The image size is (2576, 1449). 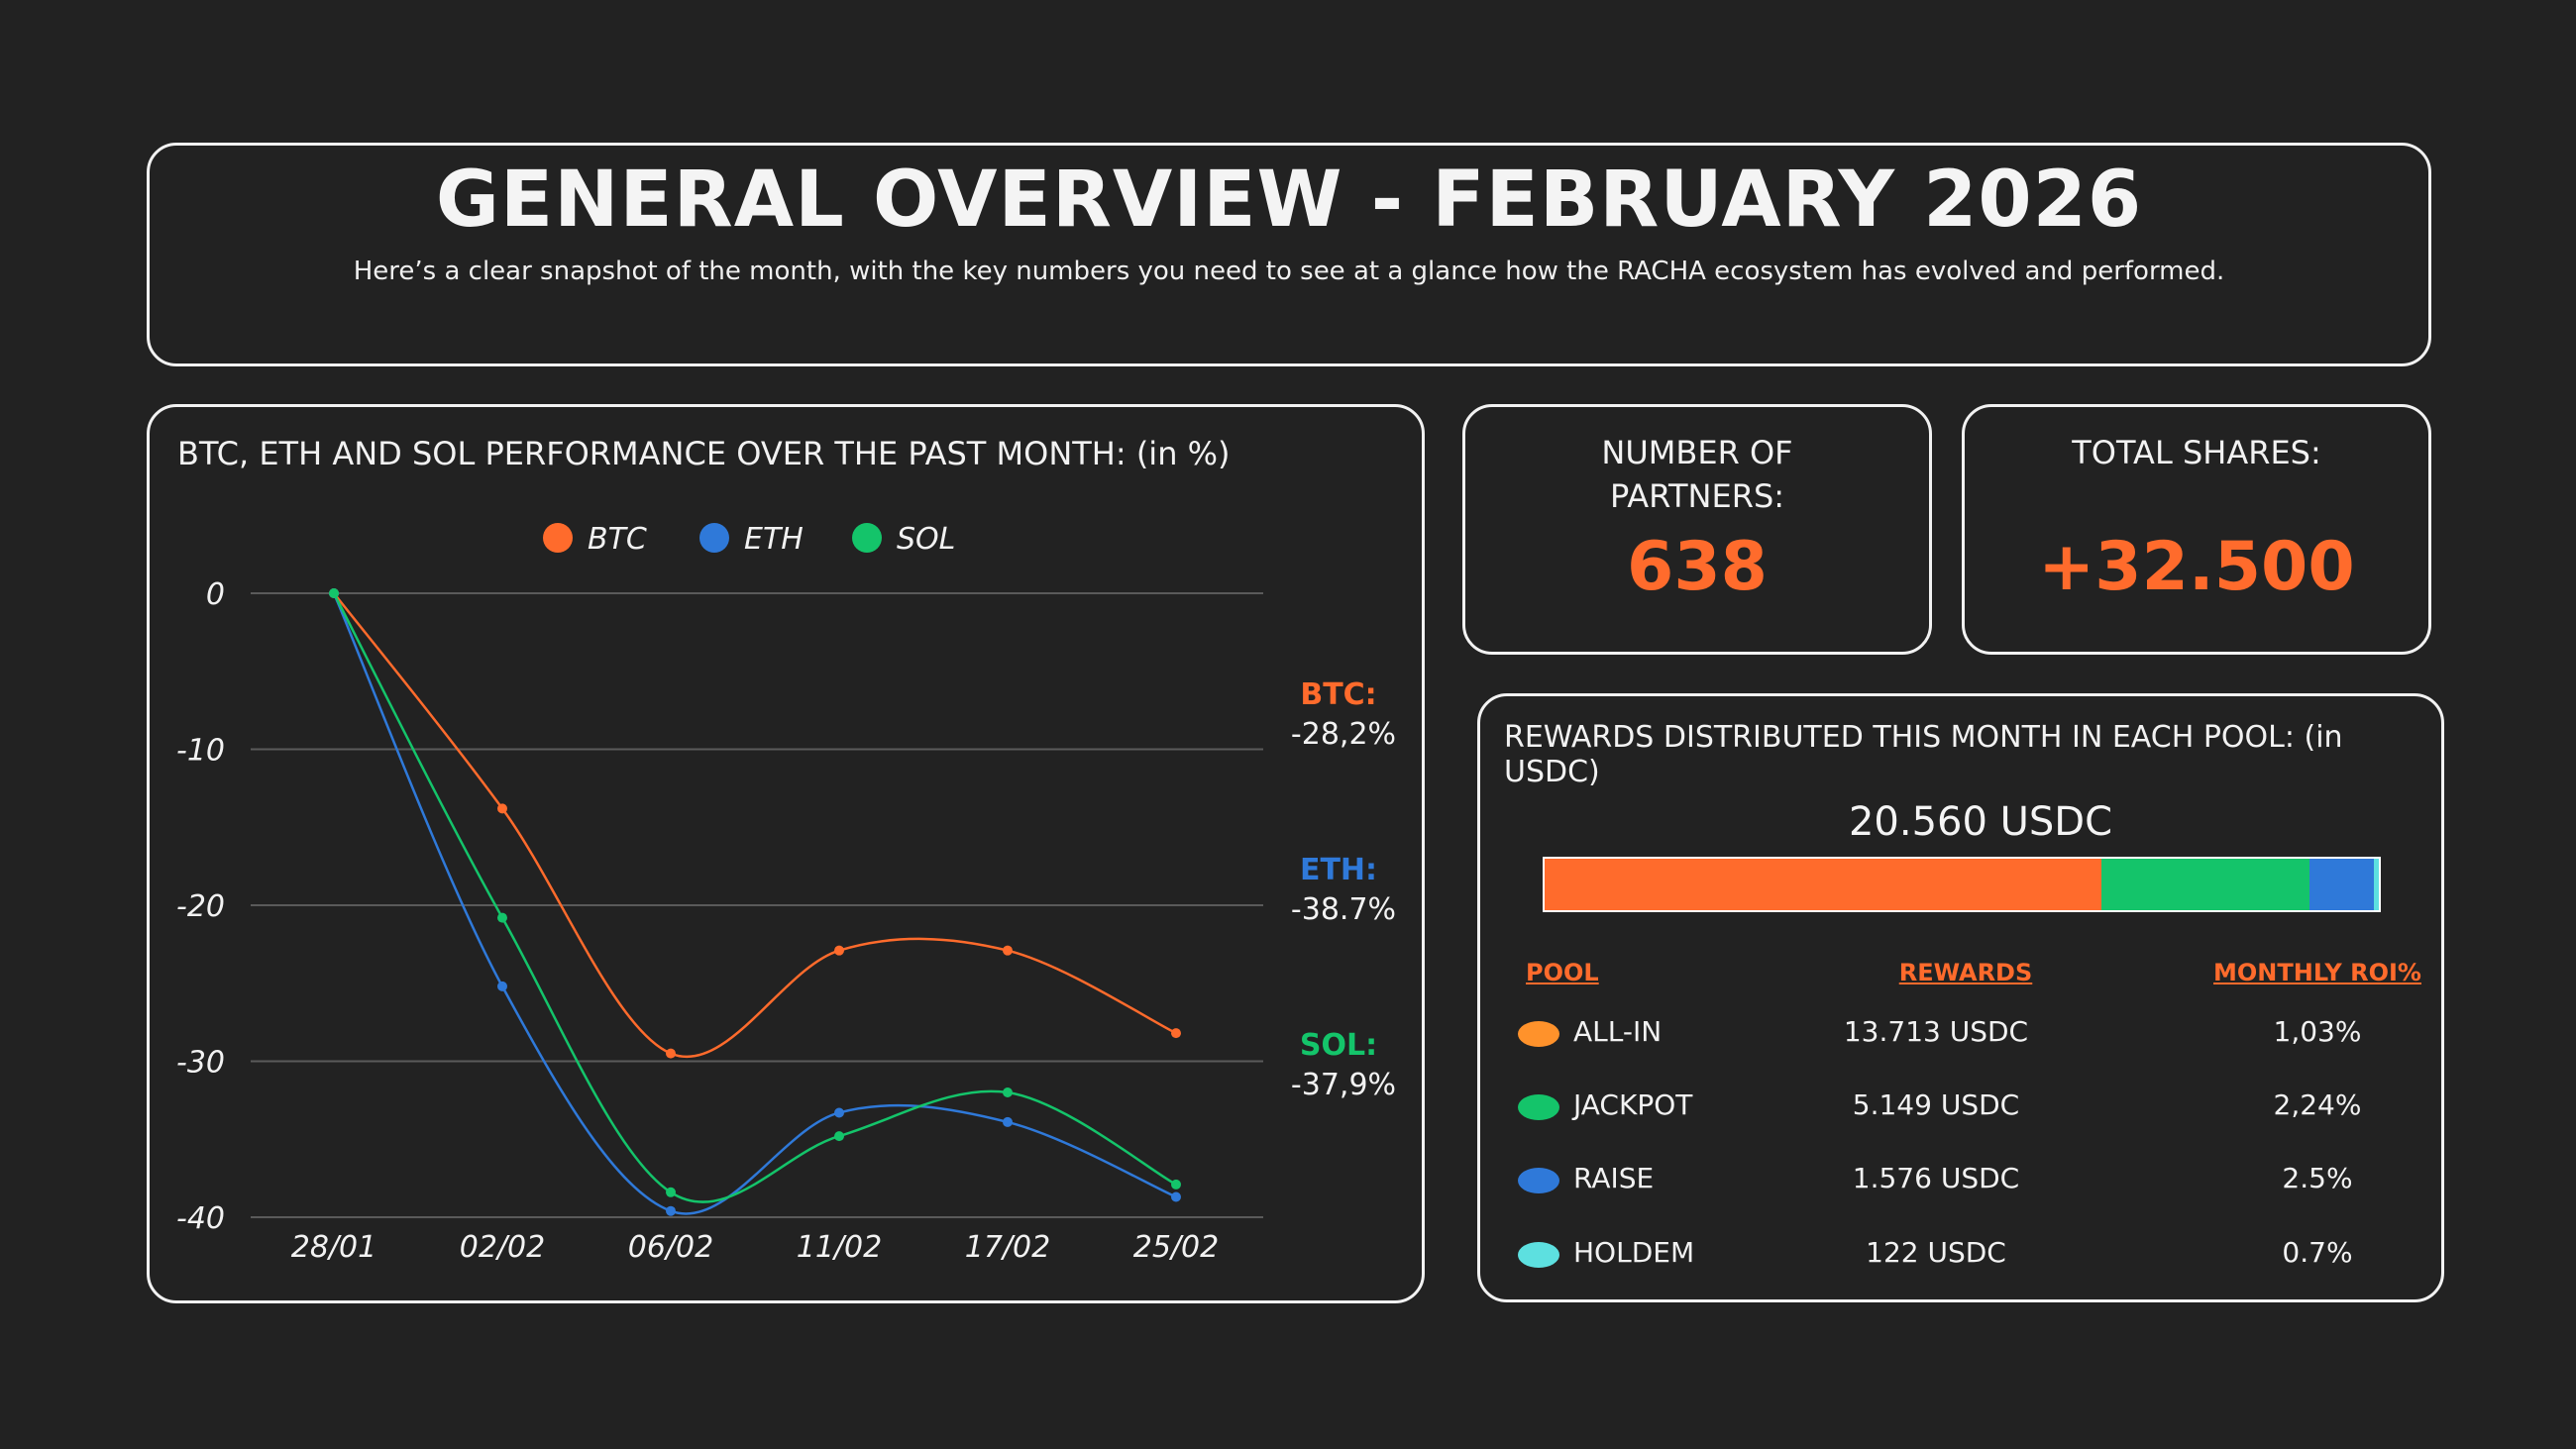 What do you see at coordinates (1634, 1252) in the screenshot?
I see `pool-name: HOLDEM` at bounding box center [1634, 1252].